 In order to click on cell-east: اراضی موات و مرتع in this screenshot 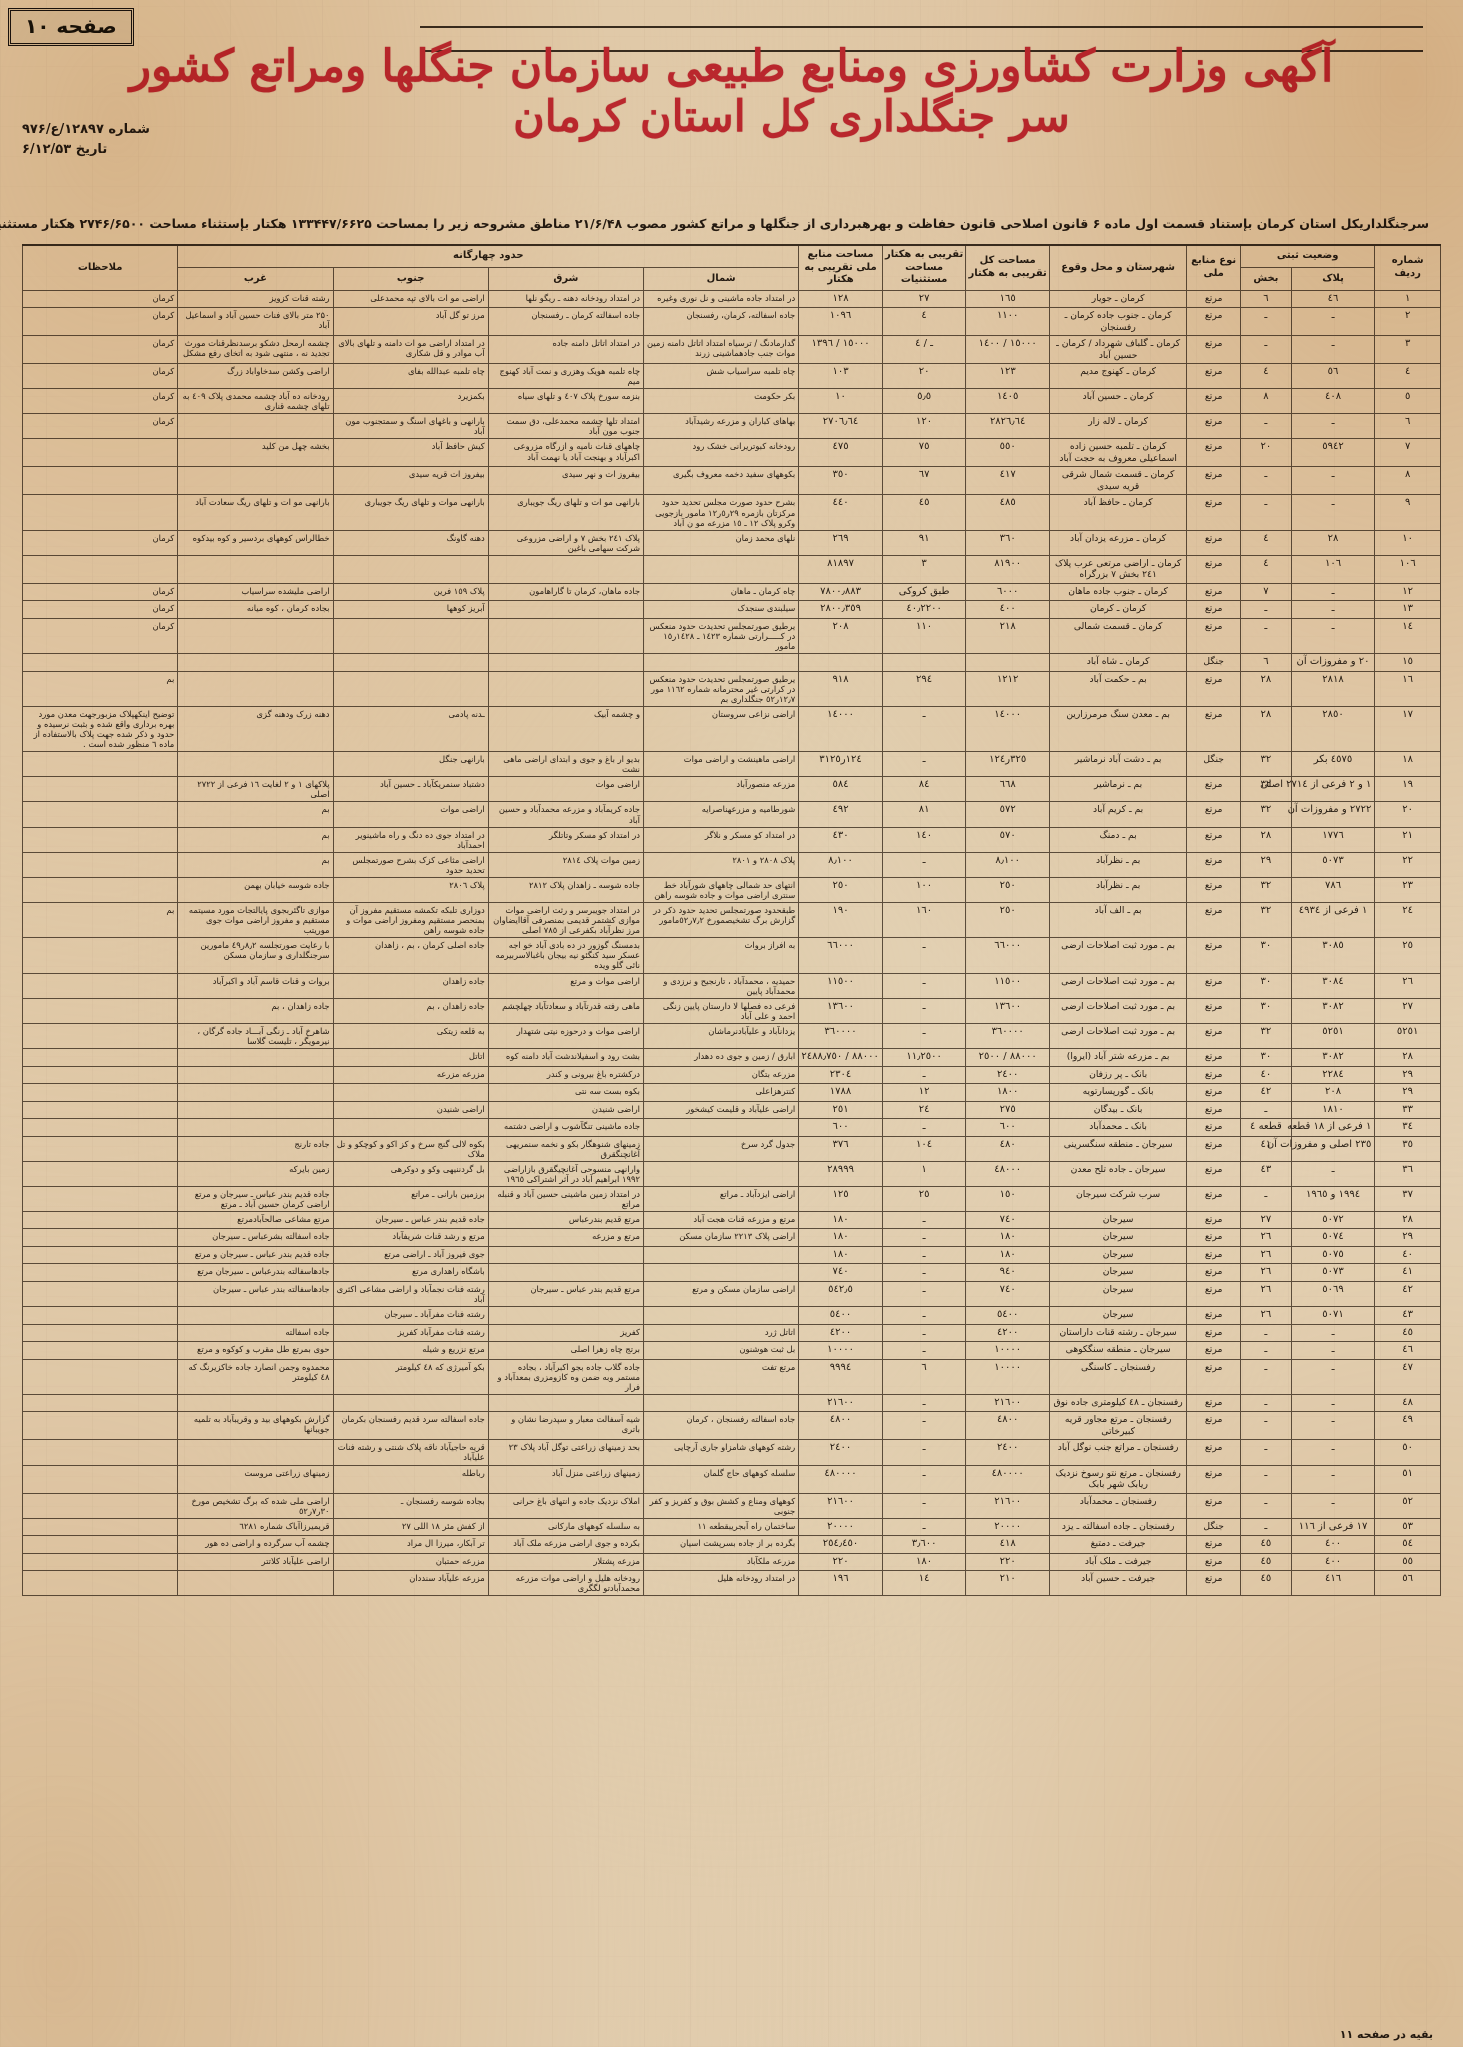, I will do `click(566, 985)`.